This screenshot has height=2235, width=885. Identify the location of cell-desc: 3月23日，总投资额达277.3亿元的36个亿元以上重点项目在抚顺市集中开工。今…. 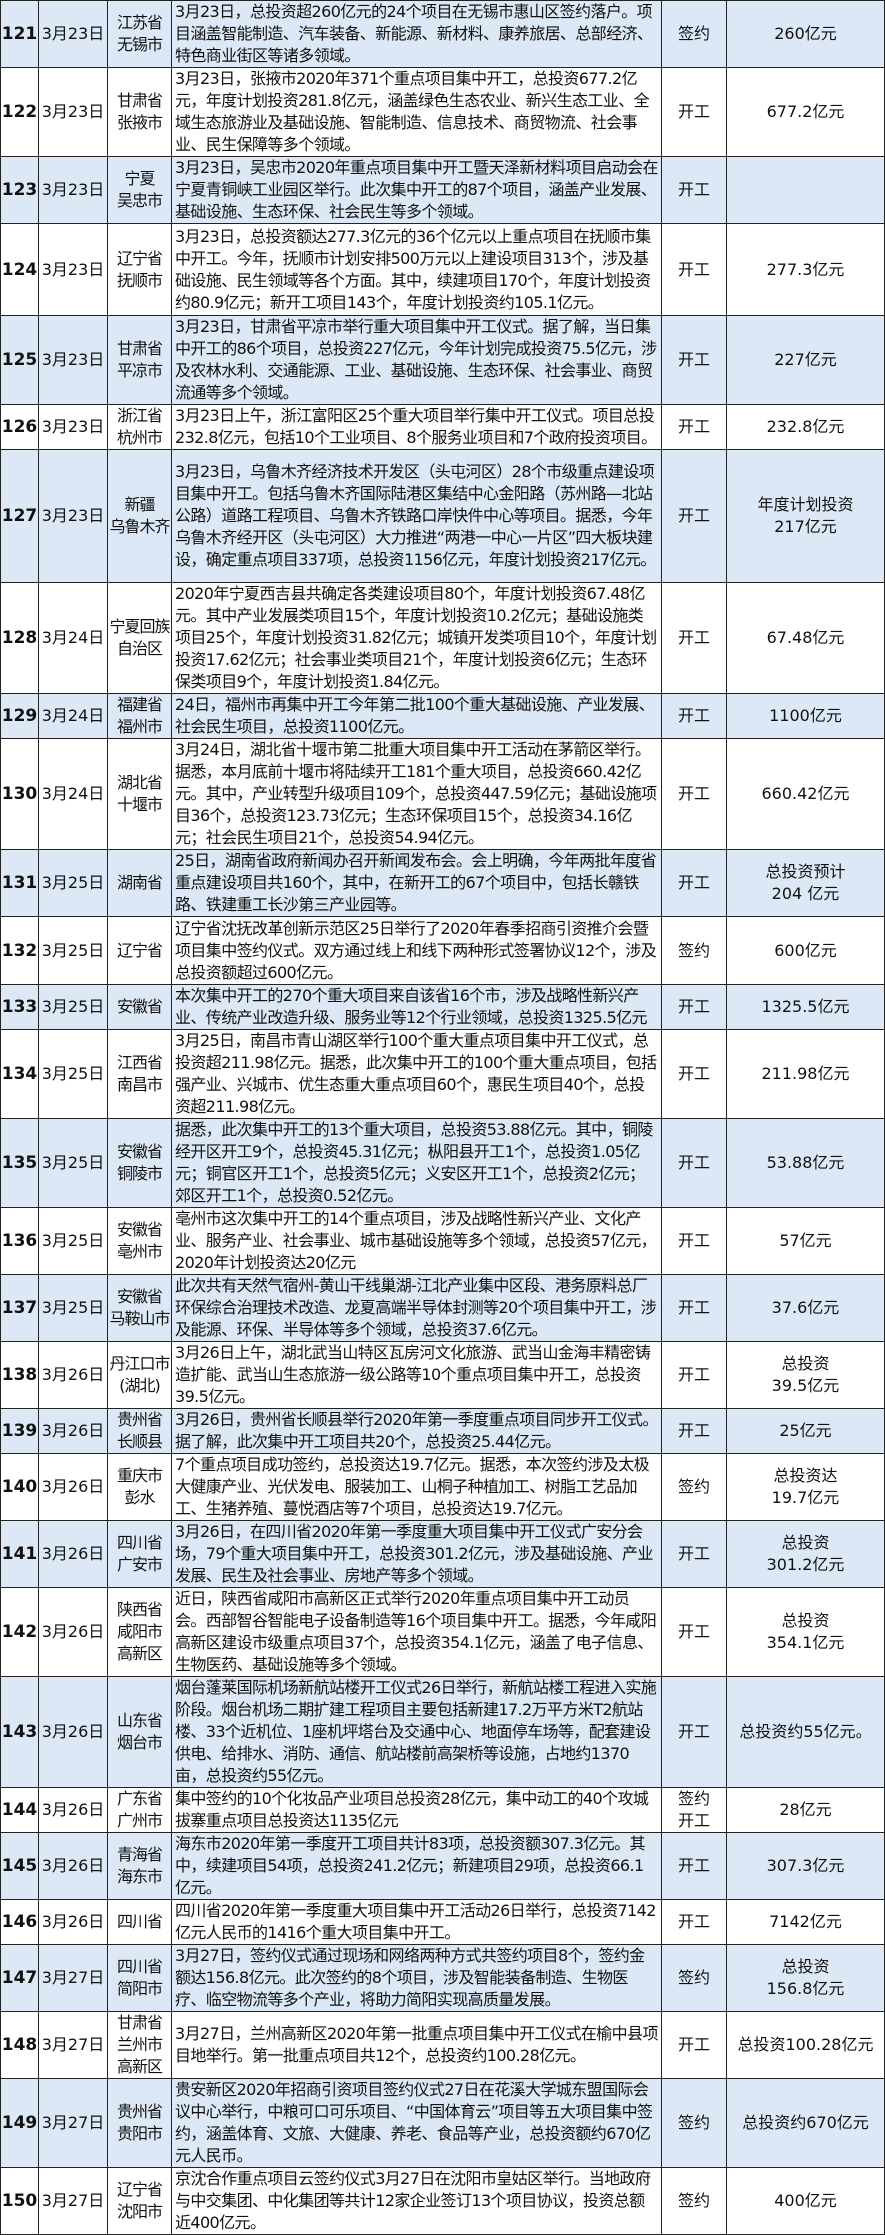
(416, 269).